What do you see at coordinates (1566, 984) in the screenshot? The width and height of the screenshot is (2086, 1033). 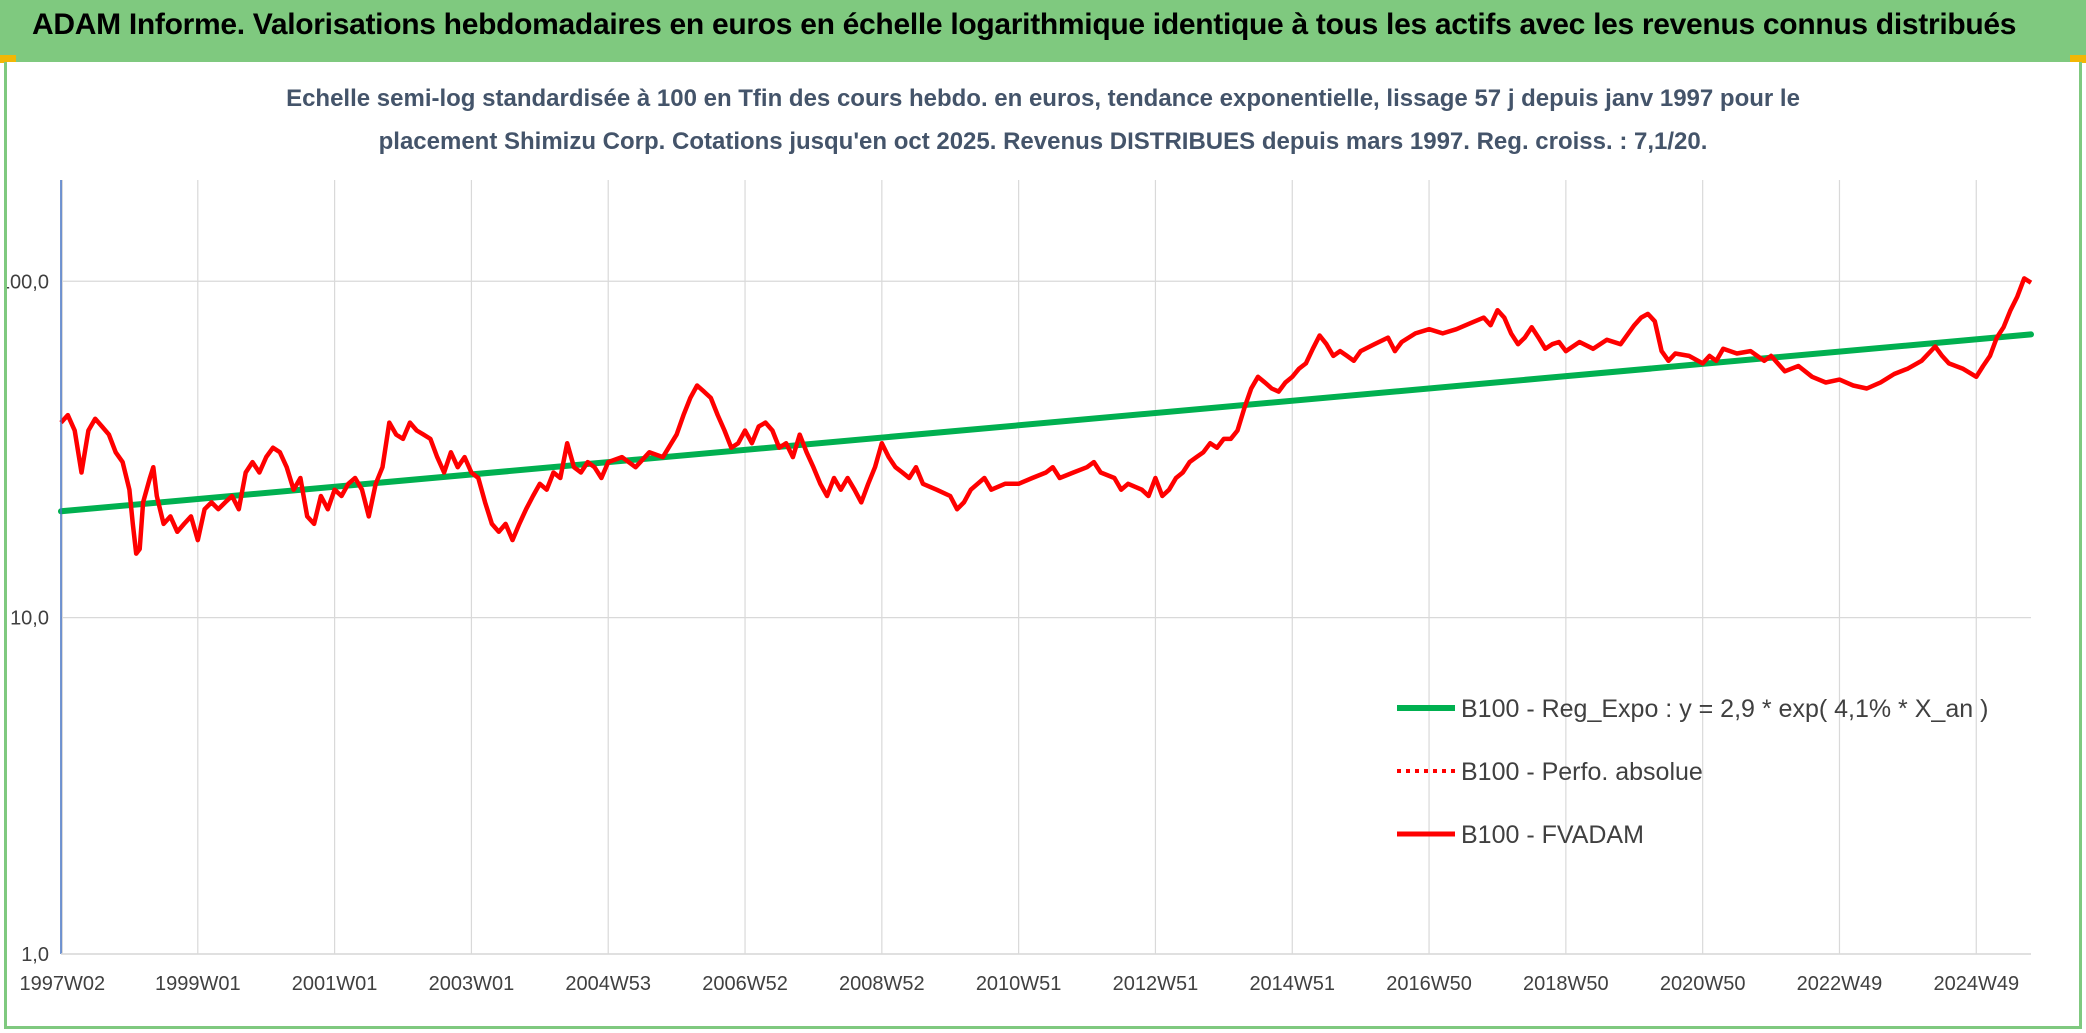 I see `x-tick-label: 2018W50` at bounding box center [1566, 984].